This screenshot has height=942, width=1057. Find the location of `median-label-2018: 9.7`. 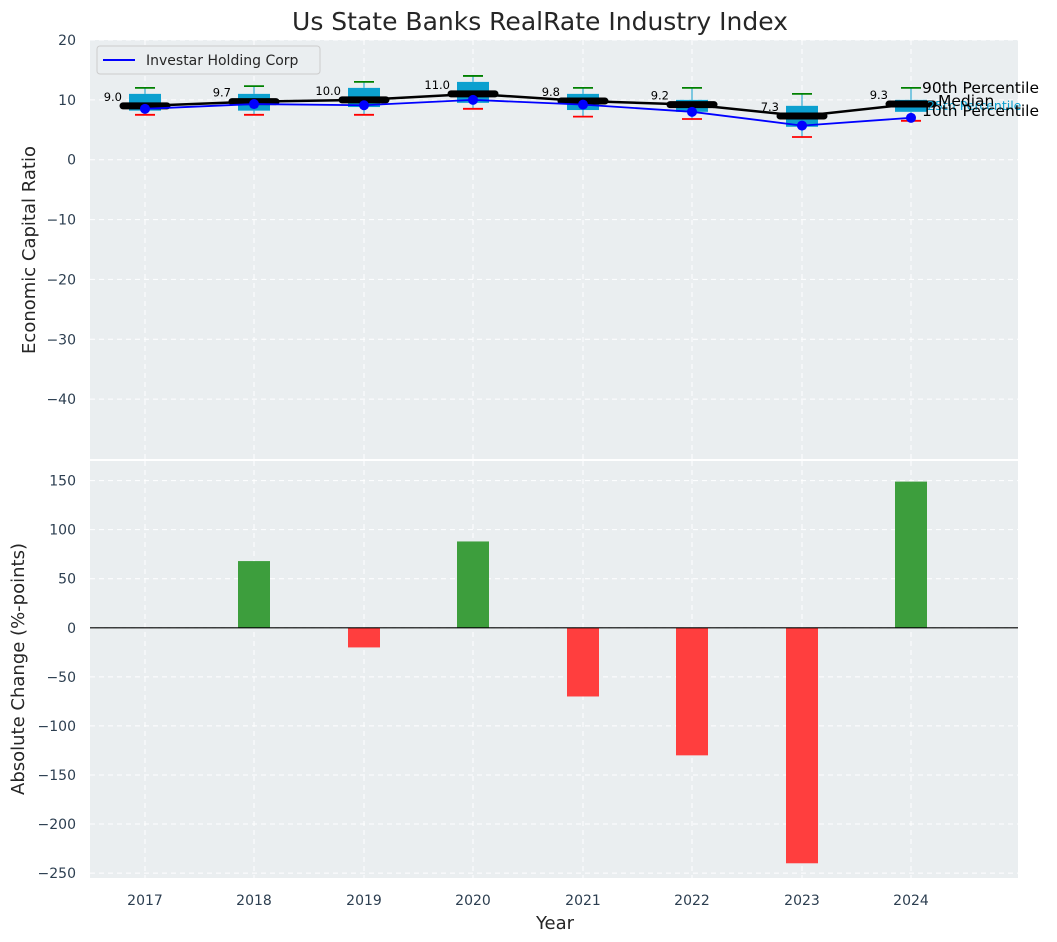

median-label-2018: 9.7 is located at coordinates (222, 93).